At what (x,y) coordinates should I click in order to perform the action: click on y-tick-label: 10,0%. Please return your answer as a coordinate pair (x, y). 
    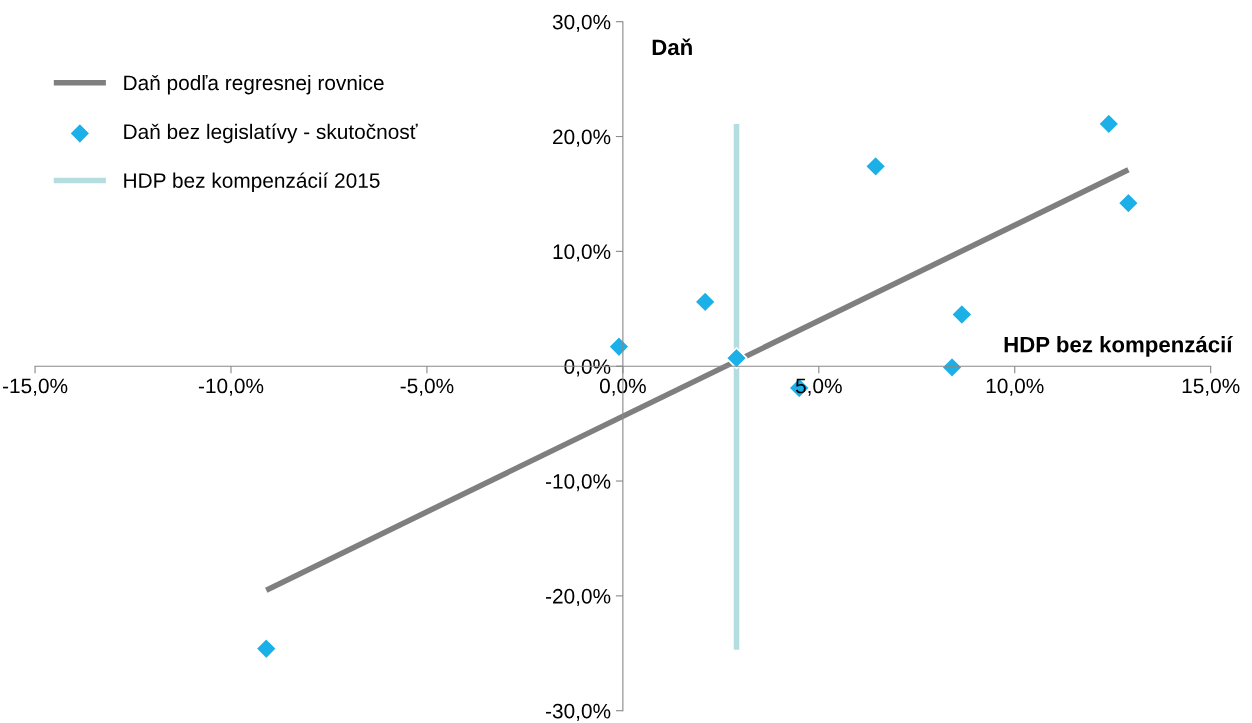
    Looking at the image, I should click on (582, 253).